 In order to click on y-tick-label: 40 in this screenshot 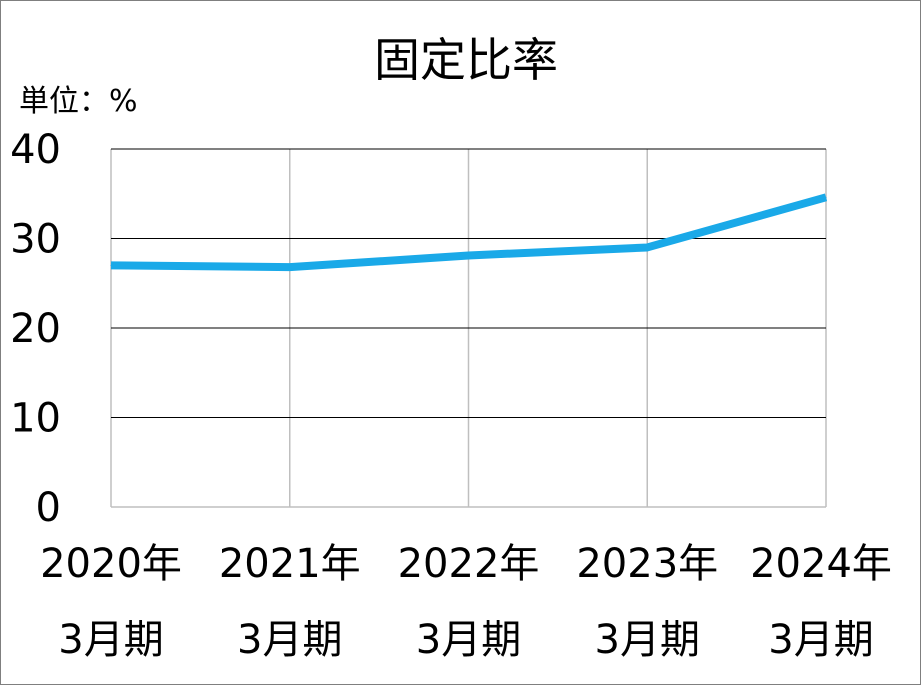, I will do `click(35, 150)`.